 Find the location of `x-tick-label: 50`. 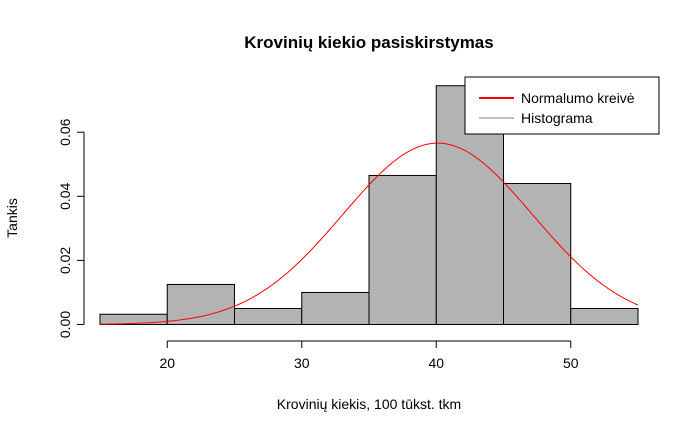

x-tick-label: 50 is located at coordinates (571, 363).